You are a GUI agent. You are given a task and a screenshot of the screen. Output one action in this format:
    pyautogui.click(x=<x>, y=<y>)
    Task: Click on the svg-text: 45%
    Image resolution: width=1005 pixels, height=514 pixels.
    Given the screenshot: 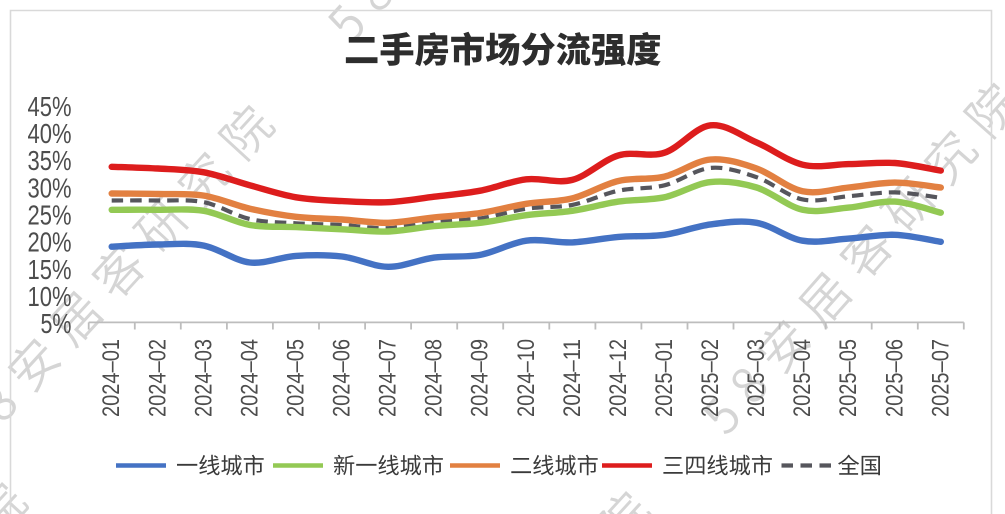 What is the action you would take?
    pyautogui.click(x=50, y=106)
    